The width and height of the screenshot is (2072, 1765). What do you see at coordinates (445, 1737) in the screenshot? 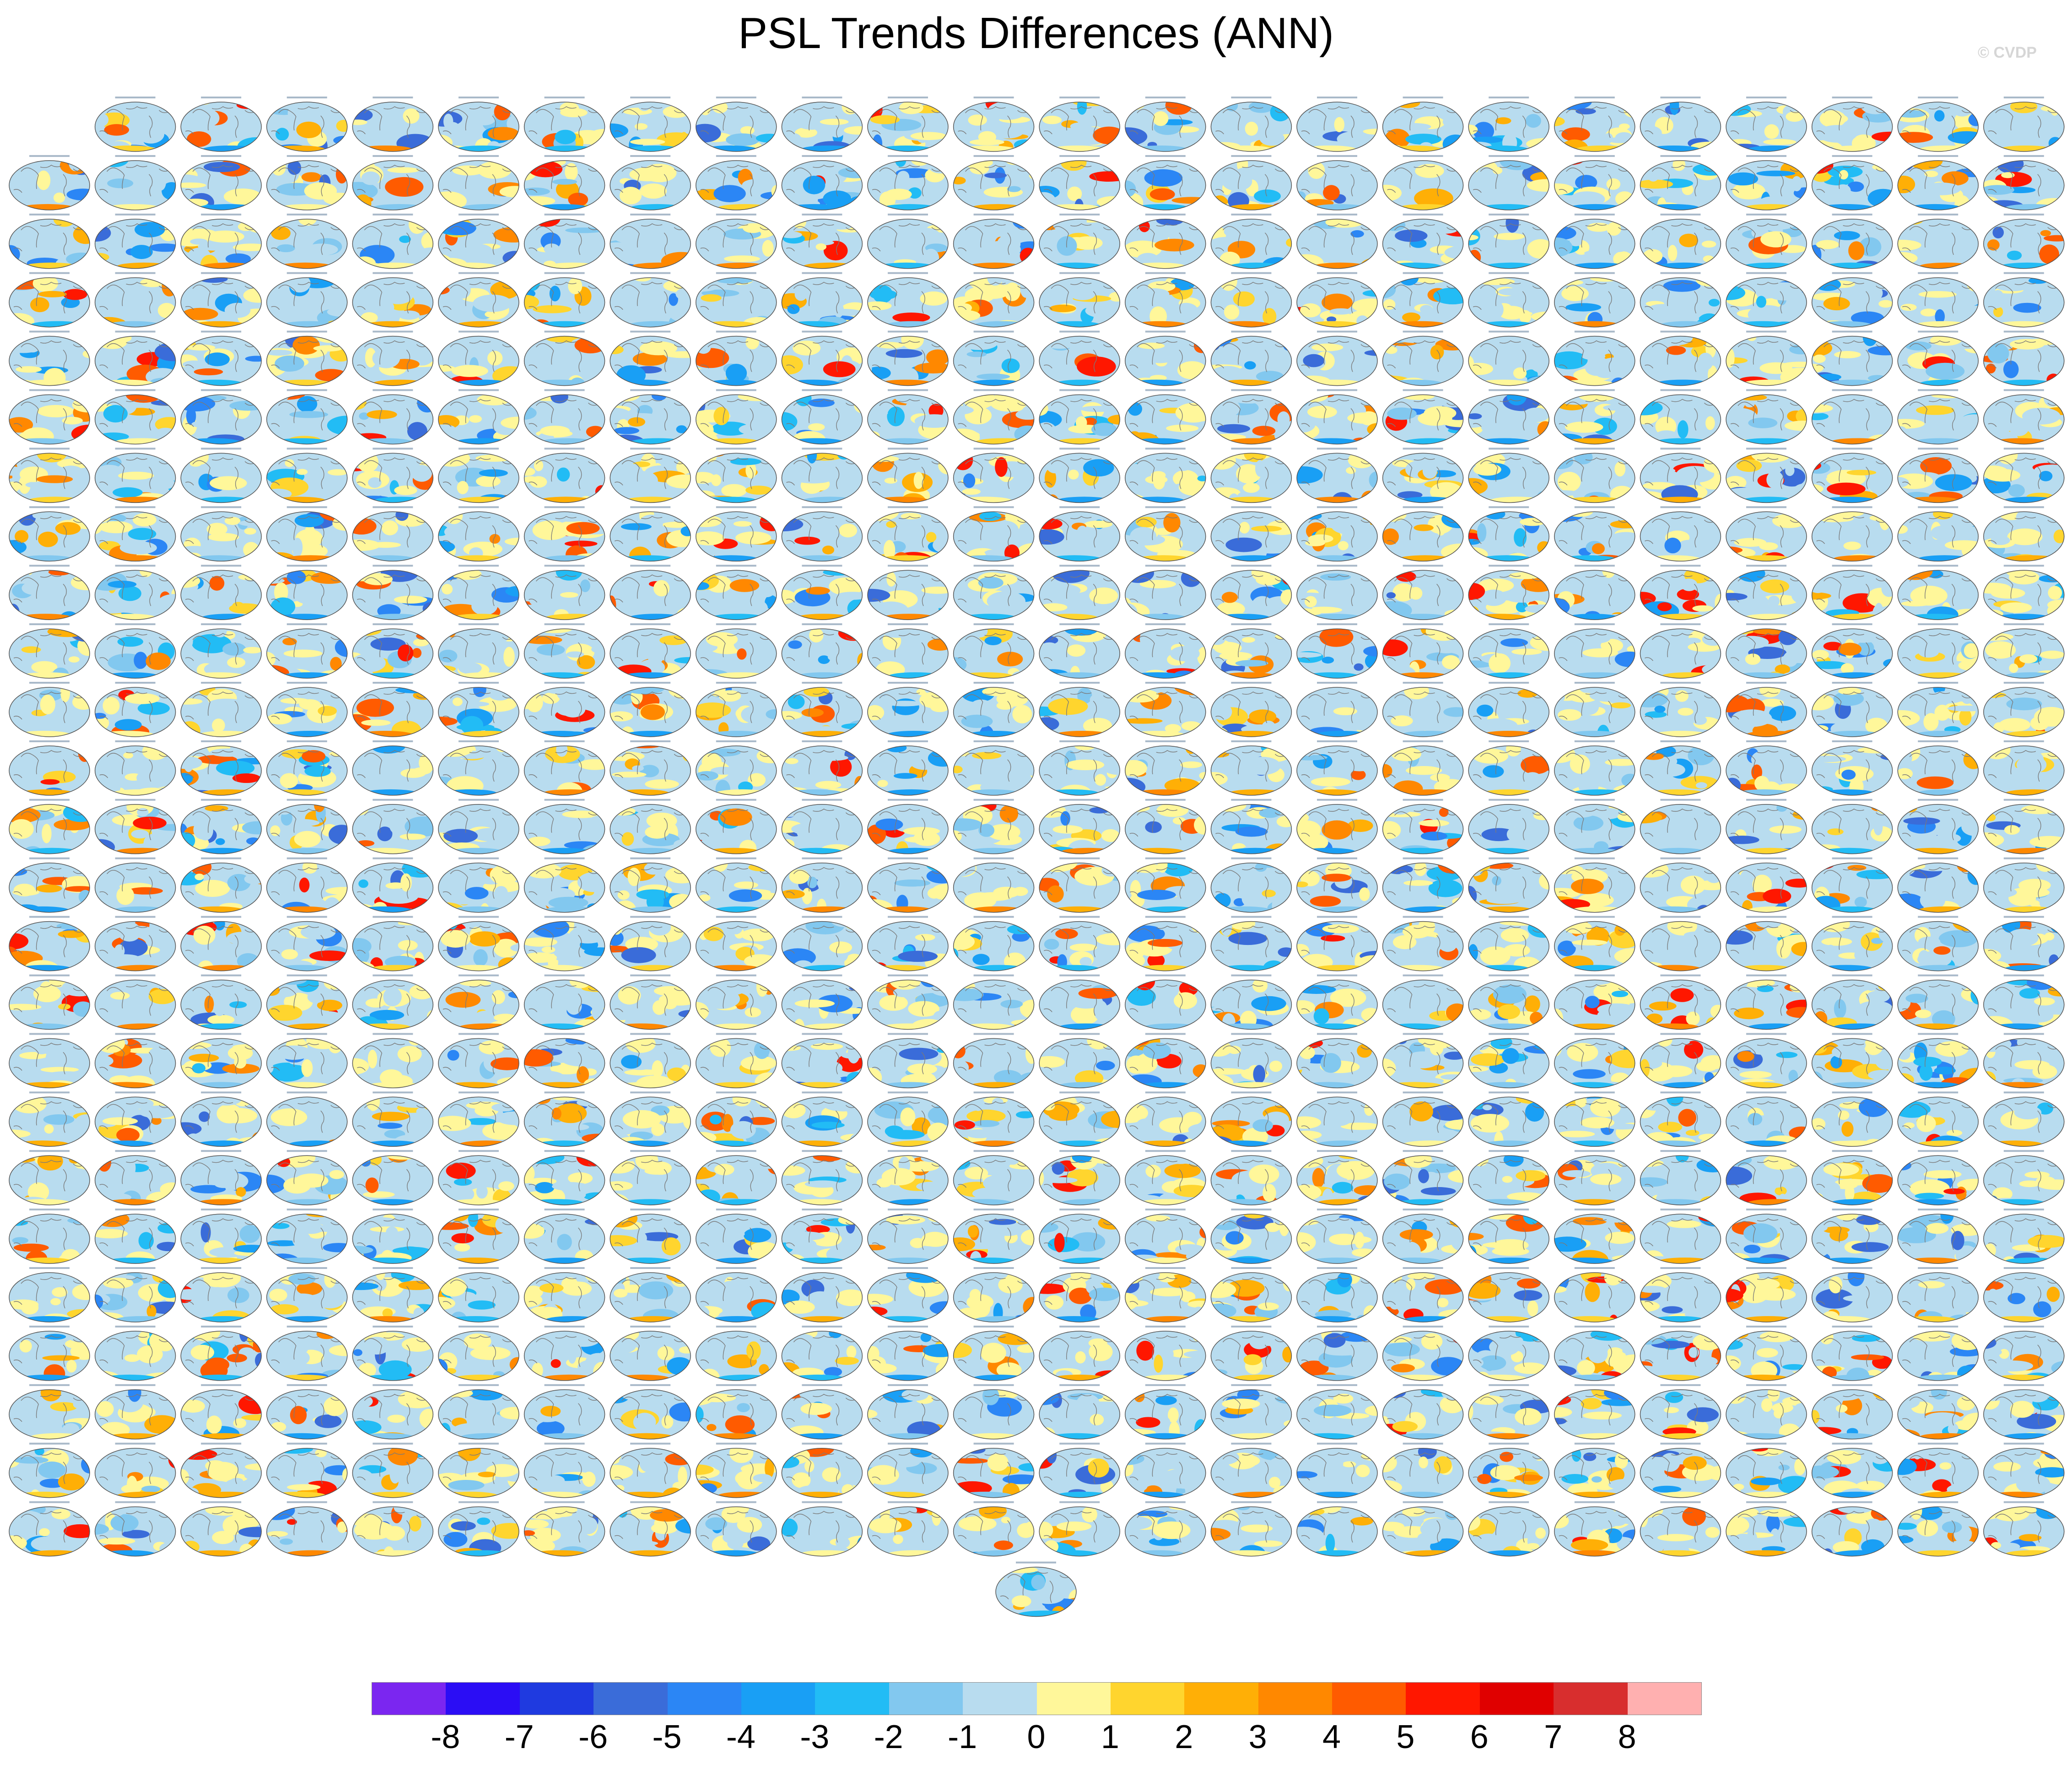
I see `colorbar-label: -8` at bounding box center [445, 1737].